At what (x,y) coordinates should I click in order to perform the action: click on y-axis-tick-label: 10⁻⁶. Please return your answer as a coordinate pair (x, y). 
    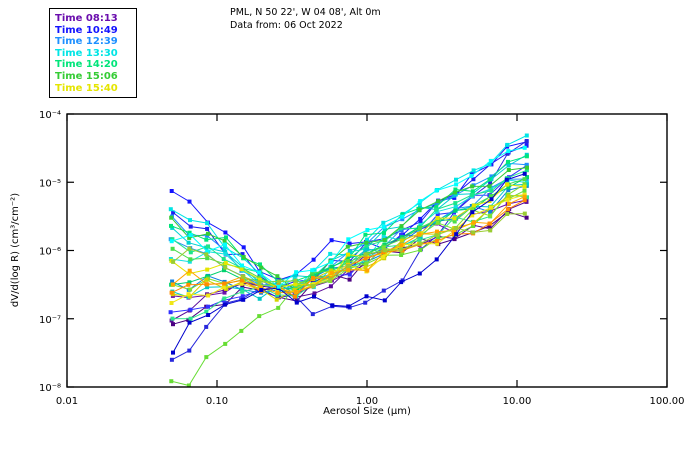
    Looking at the image, I should click on (50, 252).